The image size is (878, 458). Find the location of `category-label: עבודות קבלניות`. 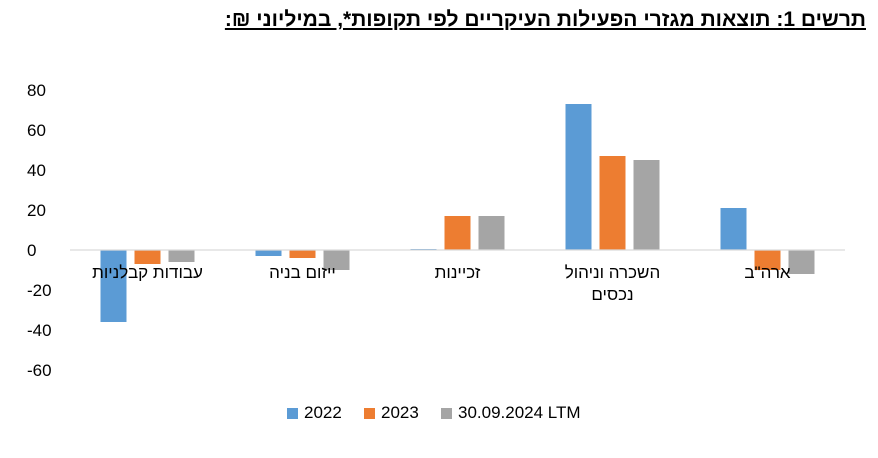

category-label: עבודות קבלניות is located at coordinates (147, 272).